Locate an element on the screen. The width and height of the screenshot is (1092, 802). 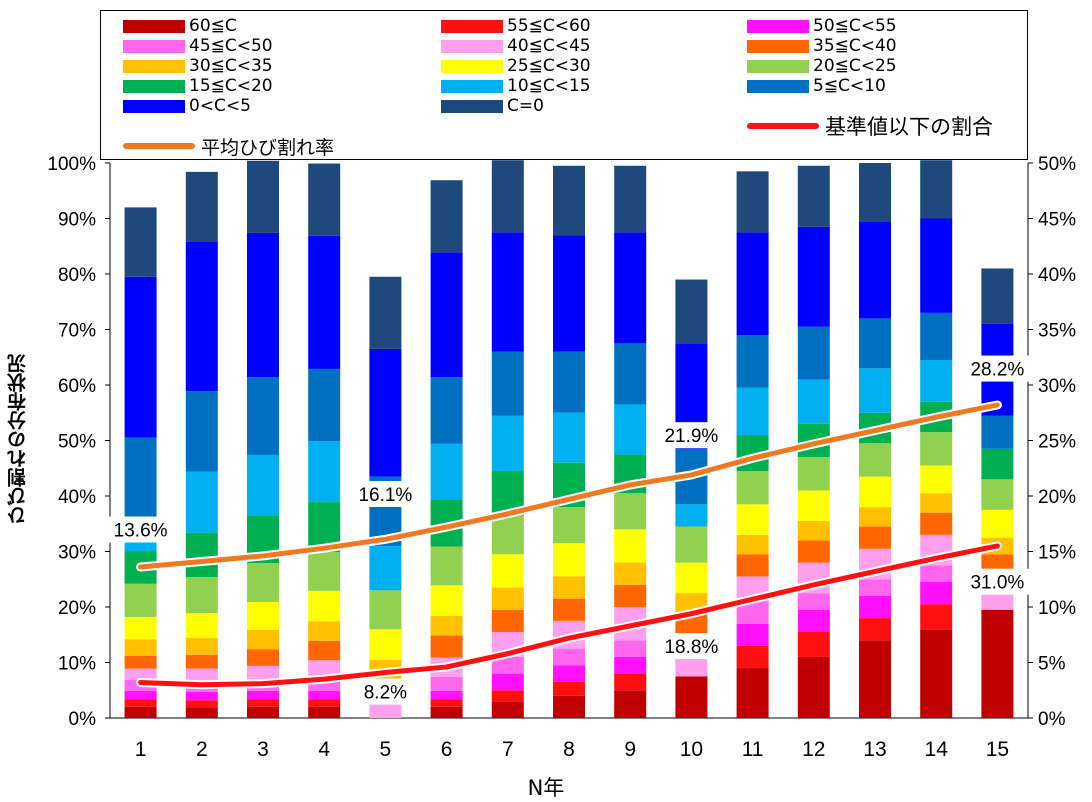
data-label: 13.6% is located at coordinates (141, 531).